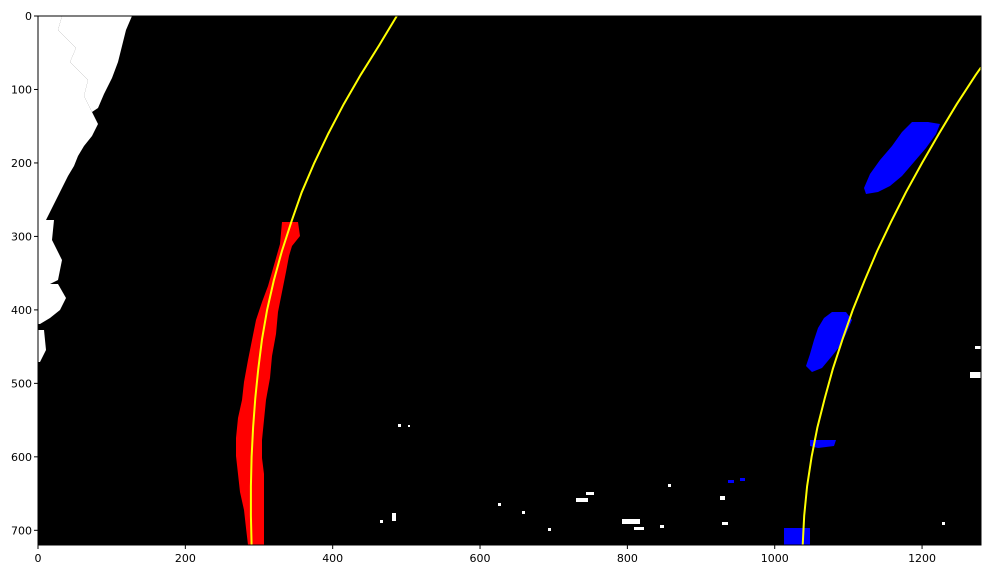 This screenshot has width=994, height=572. What do you see at coordinates (775, 558) in the screenshot?
I see `x-tick-label: 1000` at bounding box center [775, 558].